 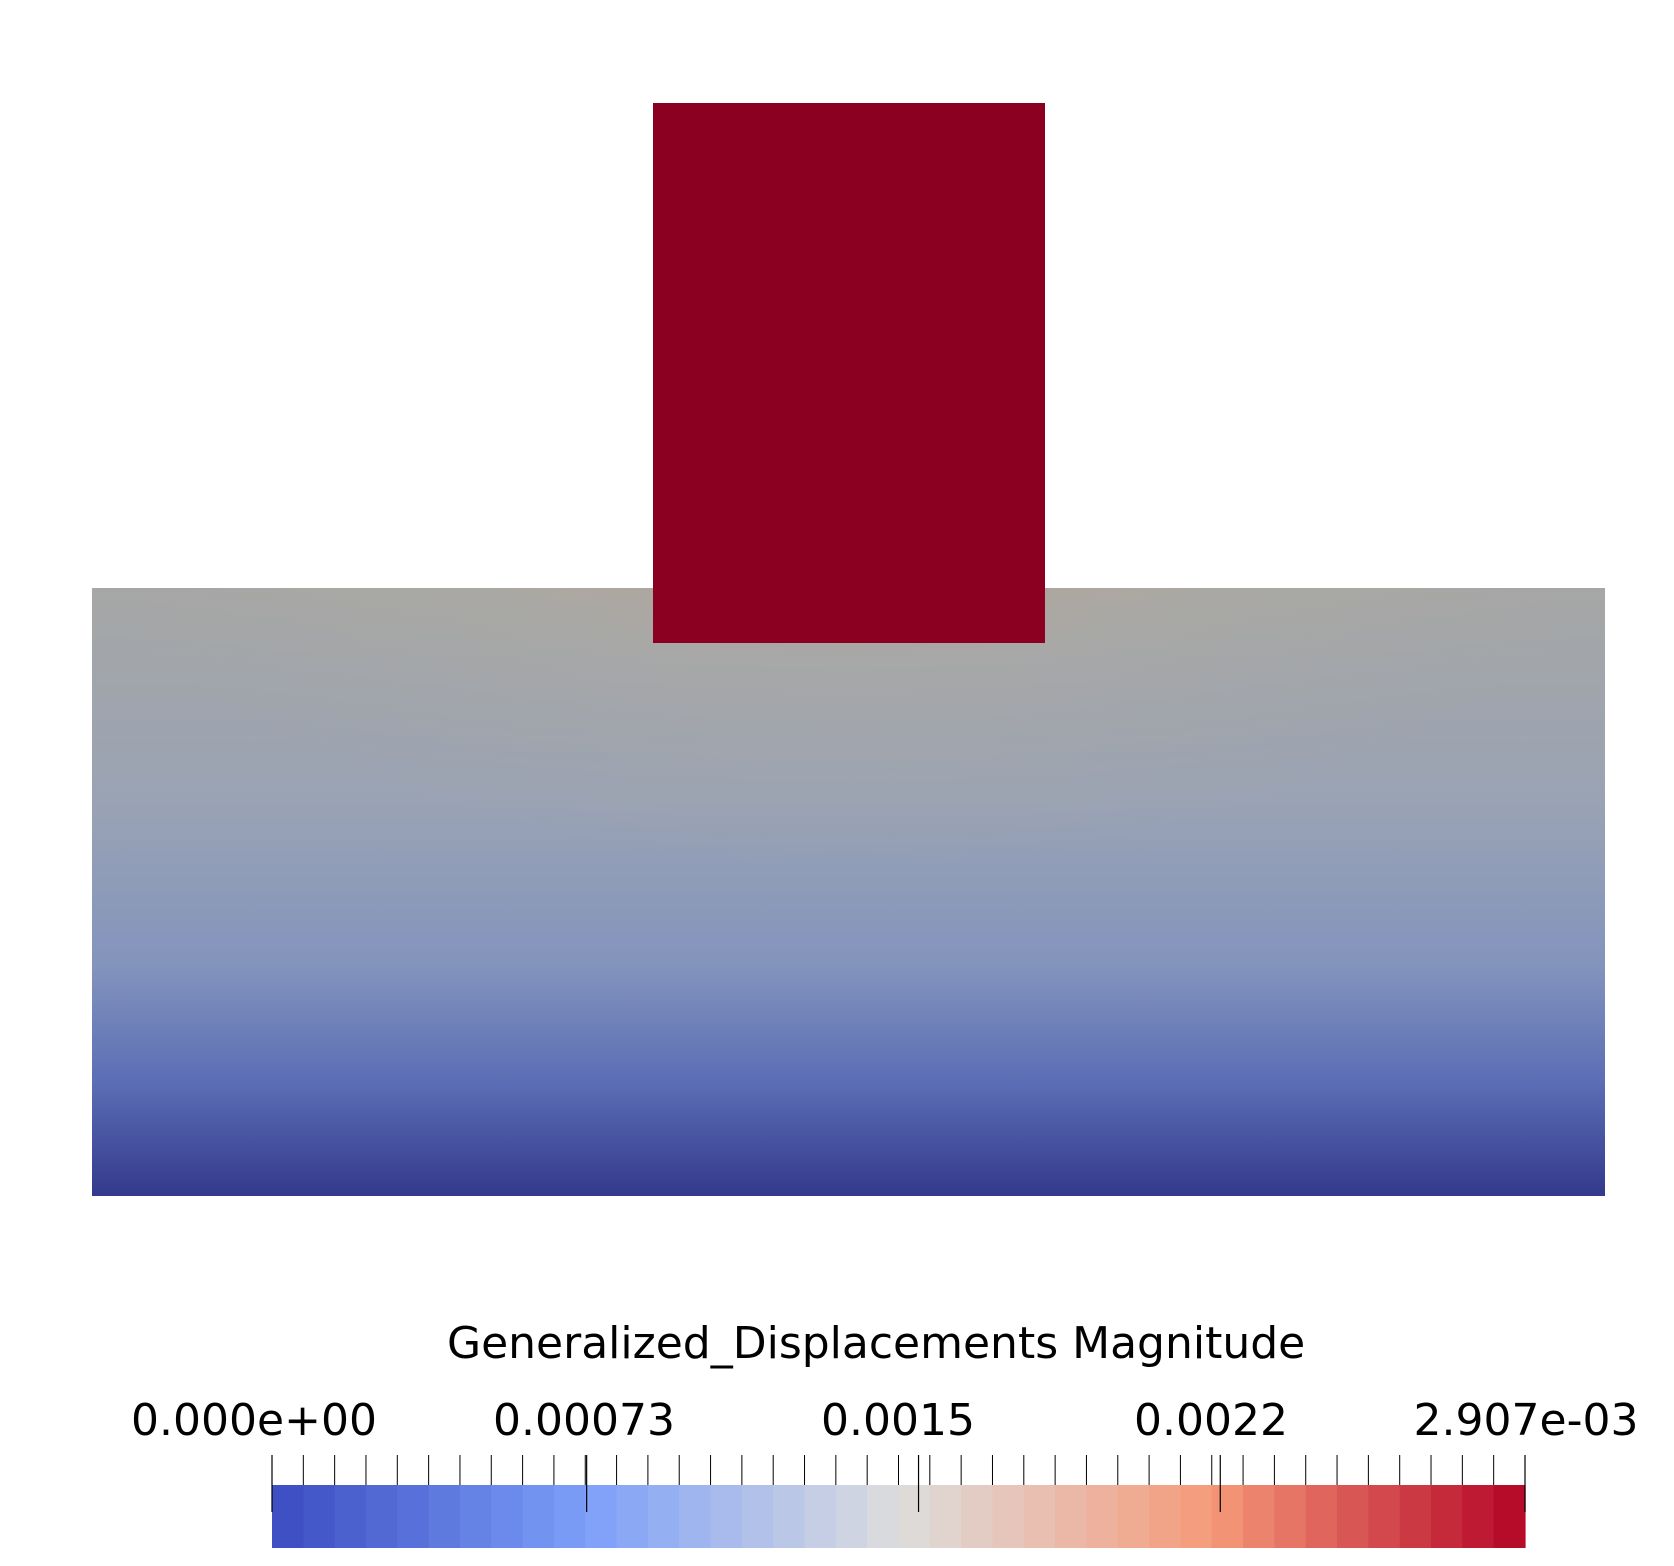 I want to click on colorbar-label-3: 0.0022, so click(x=1211, y=1420).